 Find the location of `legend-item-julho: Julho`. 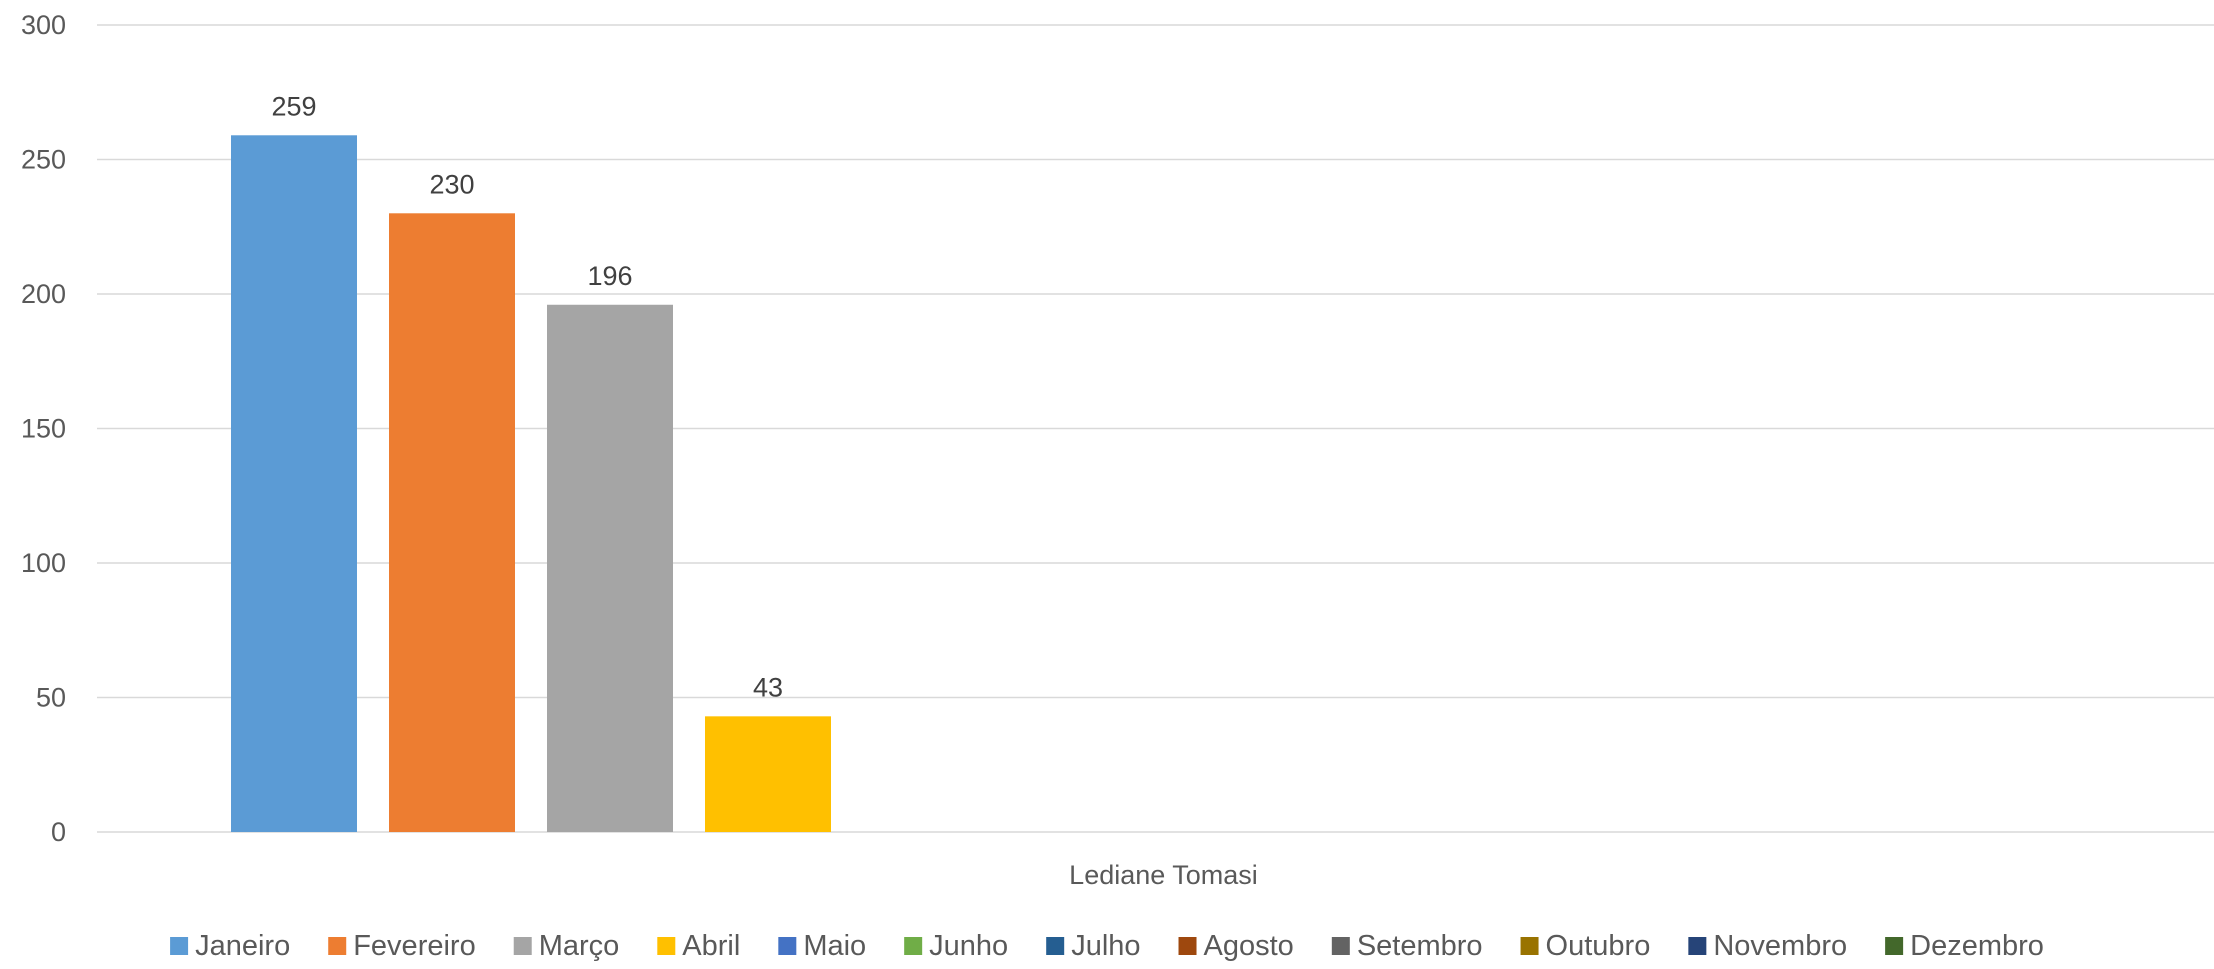

legend-item-julho: Julho is located at coordinates (1093, 946).